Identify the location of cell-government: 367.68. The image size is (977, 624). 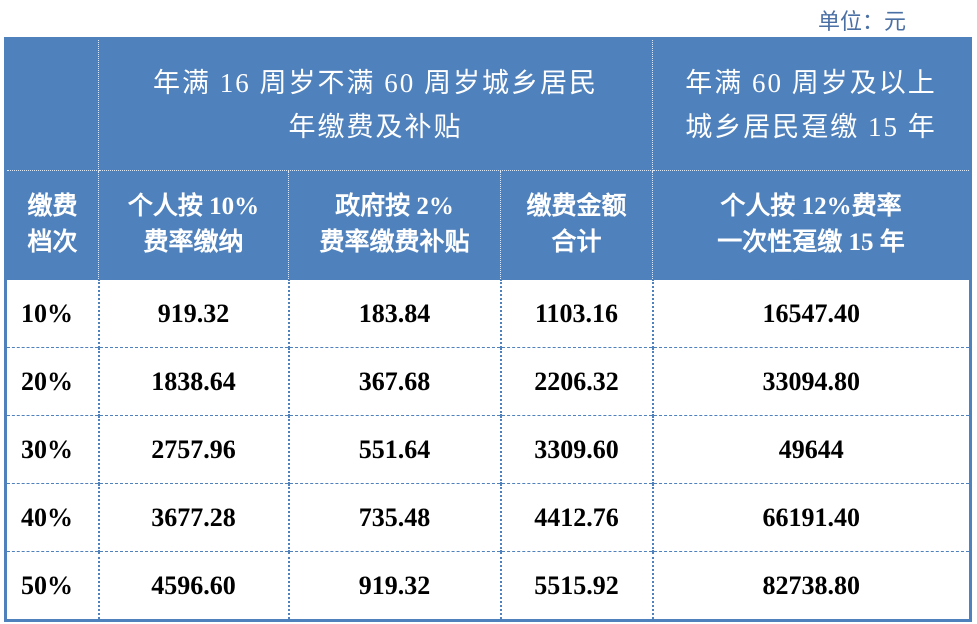
(394, 381).